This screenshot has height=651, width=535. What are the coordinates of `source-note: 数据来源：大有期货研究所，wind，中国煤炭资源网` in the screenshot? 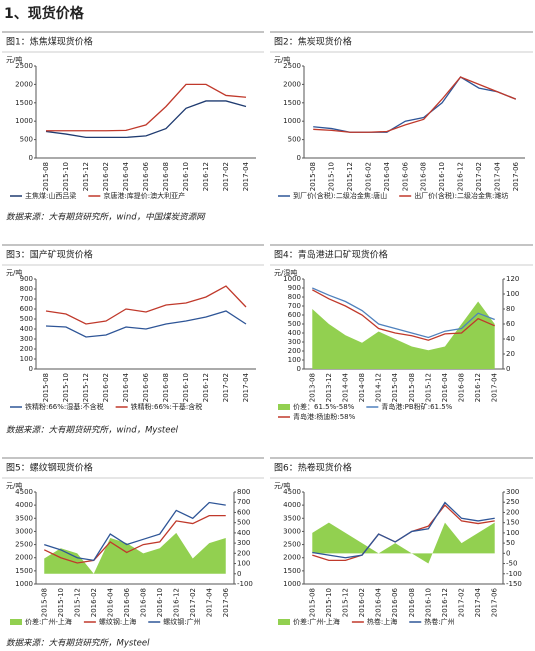 It's located at (106, 217).